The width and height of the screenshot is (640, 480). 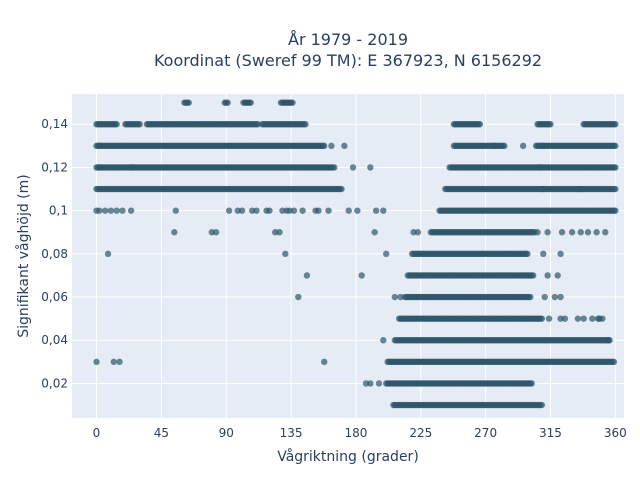 I want to click on y-tick-label: 0,08, so click(x=54, y=254).